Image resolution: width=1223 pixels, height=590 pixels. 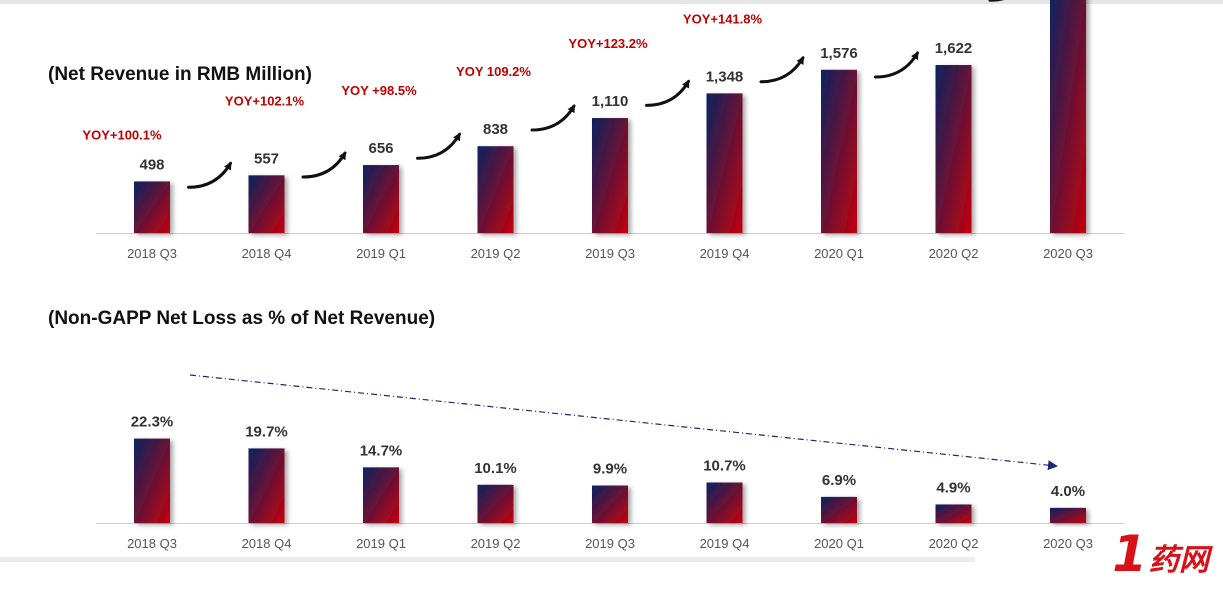 What do you see at coordinates (152, 422) in the screenshot?
I see `data-label: 22.3%` at bounding box center [152, 422].